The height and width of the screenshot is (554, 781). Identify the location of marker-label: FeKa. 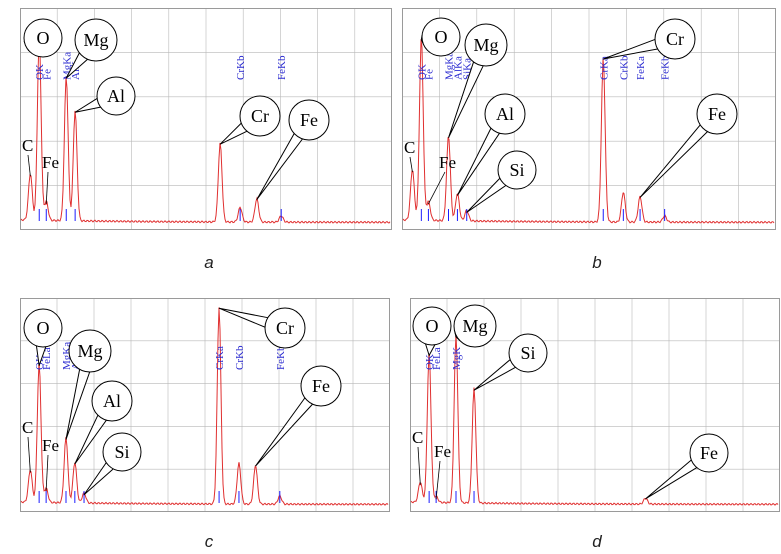
(641, 68).